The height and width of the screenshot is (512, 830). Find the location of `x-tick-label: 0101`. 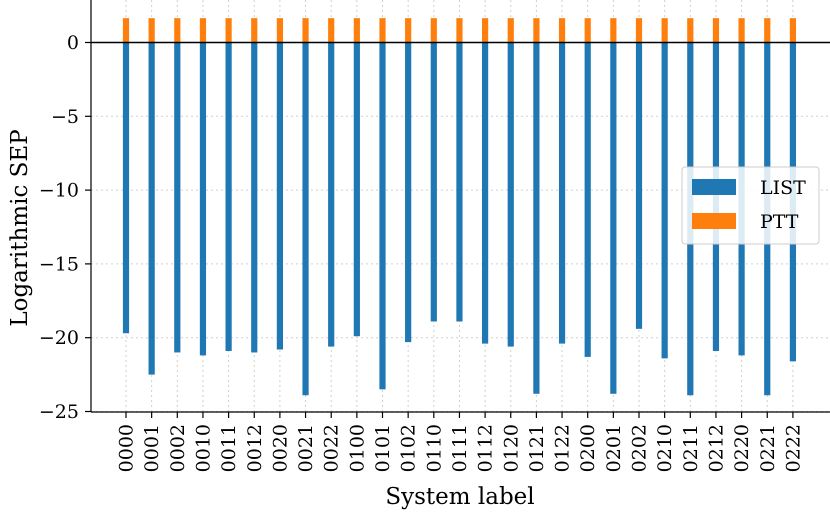

x-tick-label: 0101 is located at coordinates (383, 448).